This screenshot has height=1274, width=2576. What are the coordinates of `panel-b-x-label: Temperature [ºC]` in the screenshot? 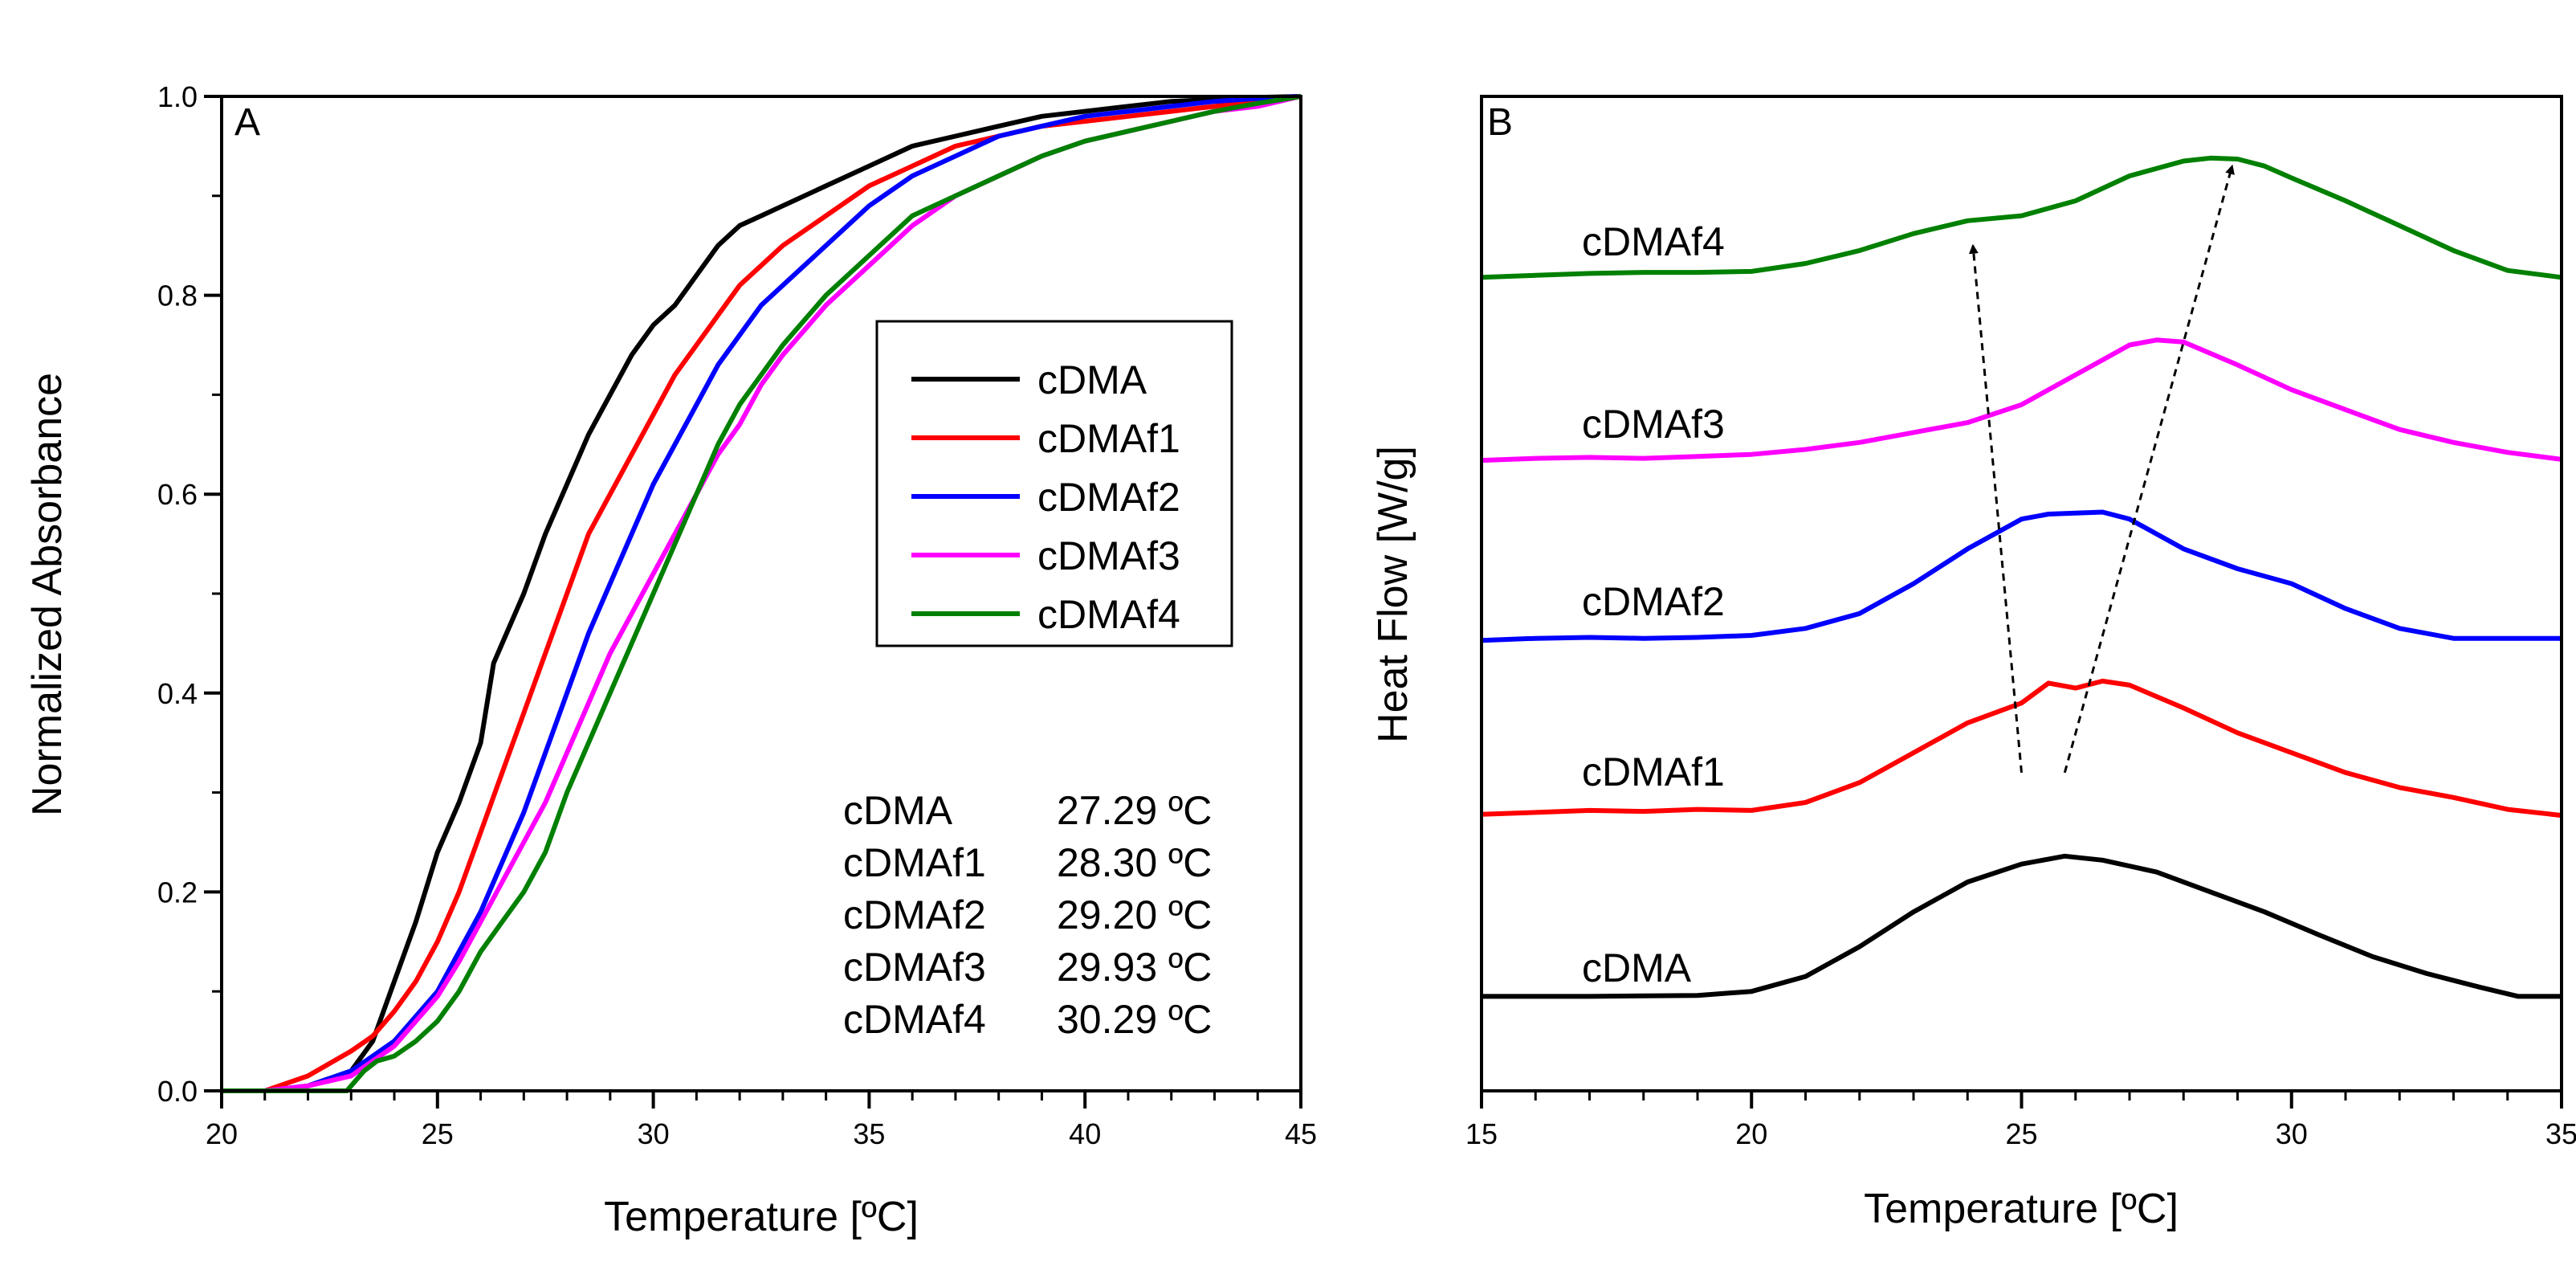 It's located at (2022, 1209).